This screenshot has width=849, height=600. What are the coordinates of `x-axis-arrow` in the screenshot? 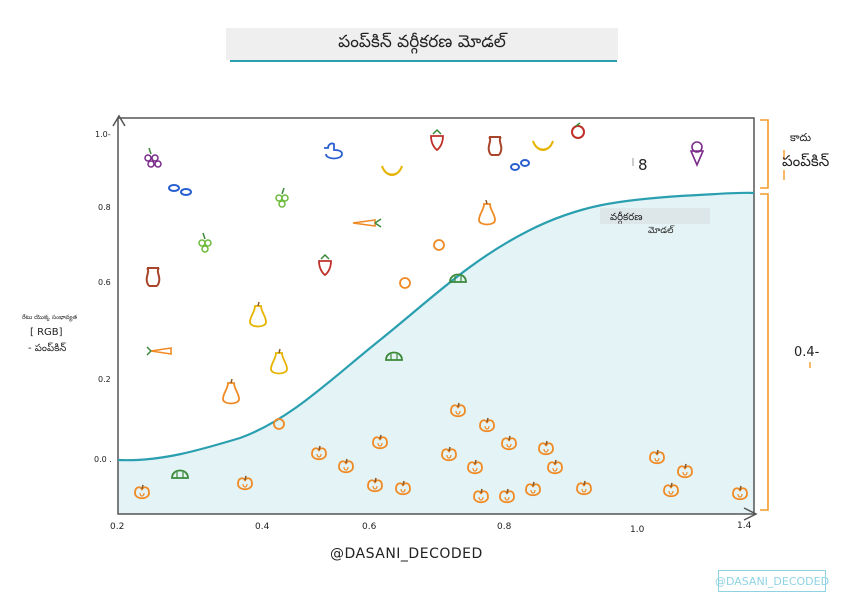 It's located at (750, 514).